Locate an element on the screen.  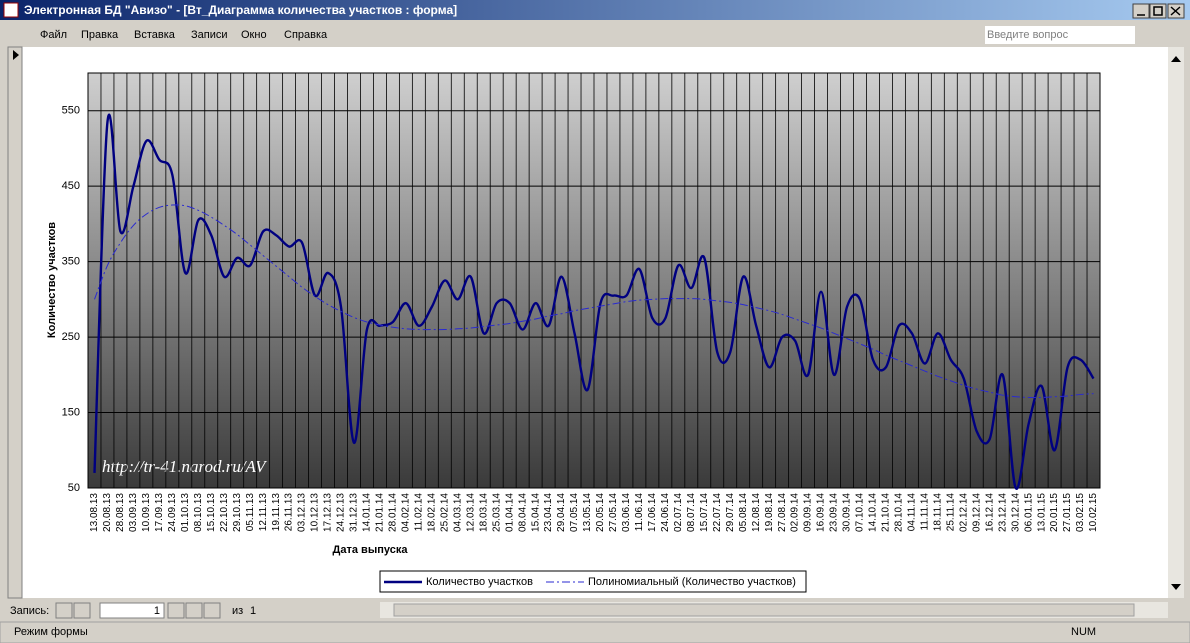
x-tick-label: 24.06.14 is located at coordinates (665, 512).